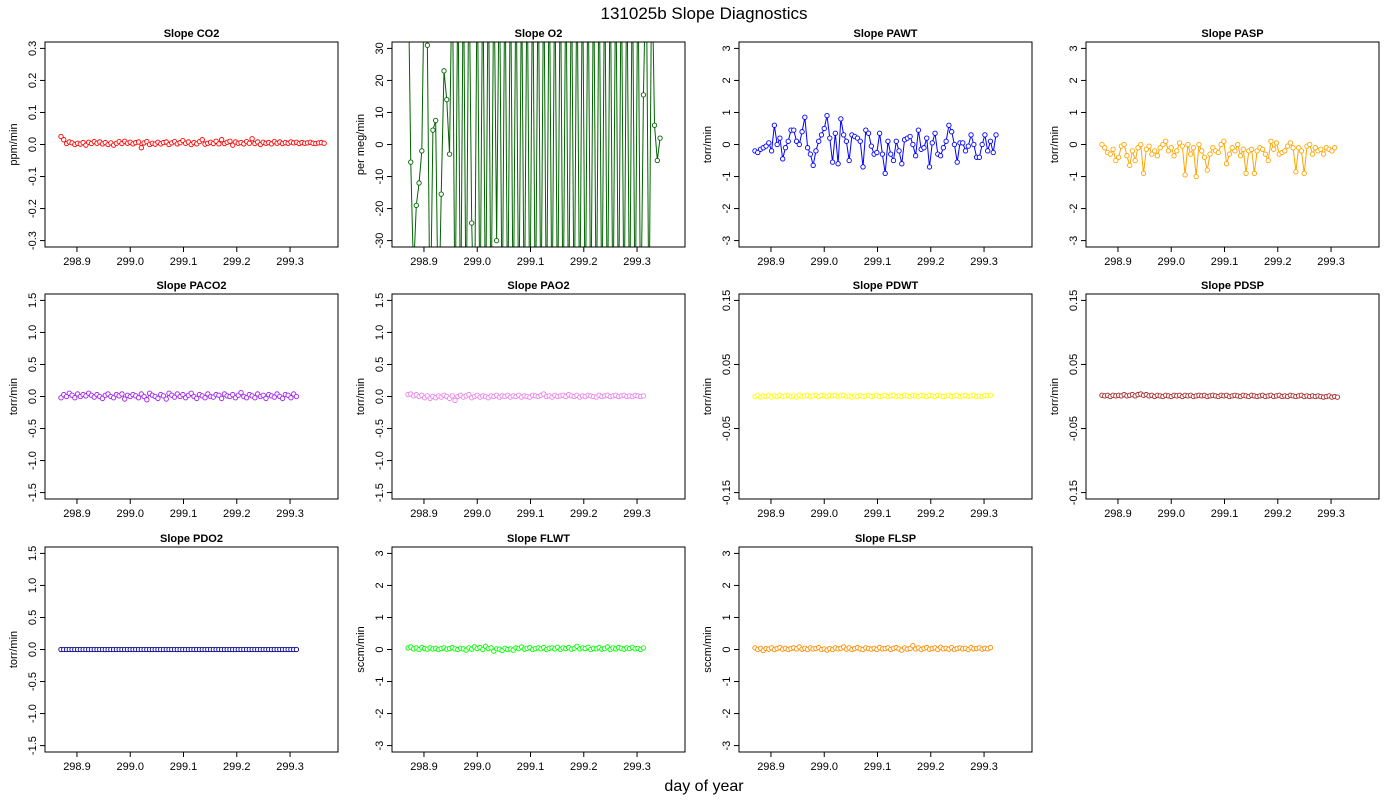 This screenshot has height=800, width=1400. Describe the element at coordinates (885, 539) in the screenshot. I see `panel-title: Slope FLSP` at that location.